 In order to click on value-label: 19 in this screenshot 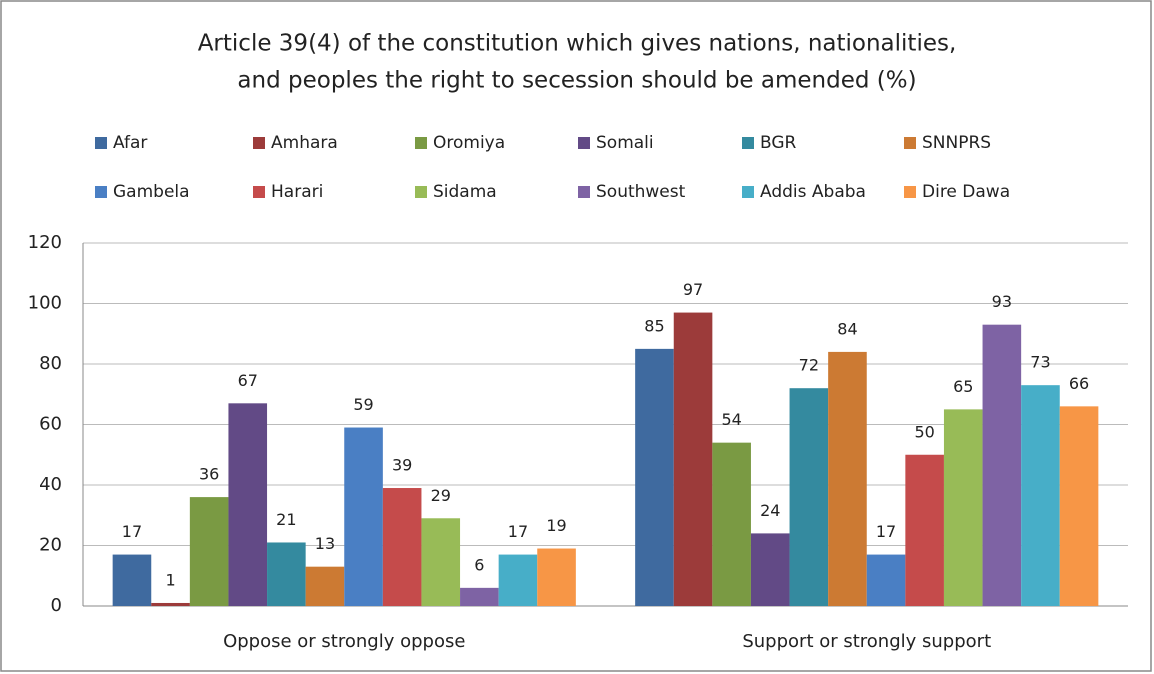, I will do `click(556, 525)`.